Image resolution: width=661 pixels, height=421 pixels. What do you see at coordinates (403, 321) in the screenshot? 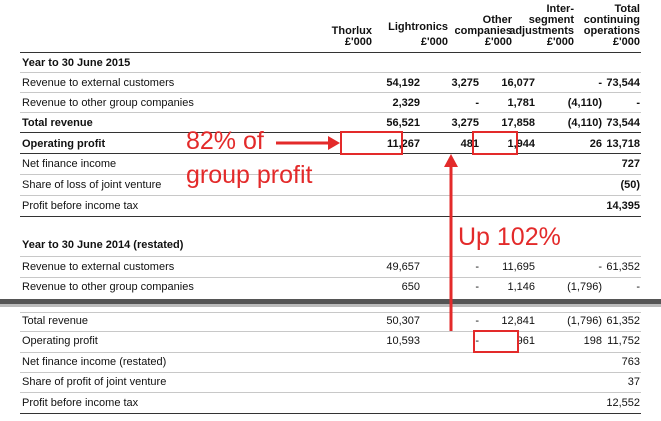
I see `cell: 50,307` at bounding box center [403, 321].